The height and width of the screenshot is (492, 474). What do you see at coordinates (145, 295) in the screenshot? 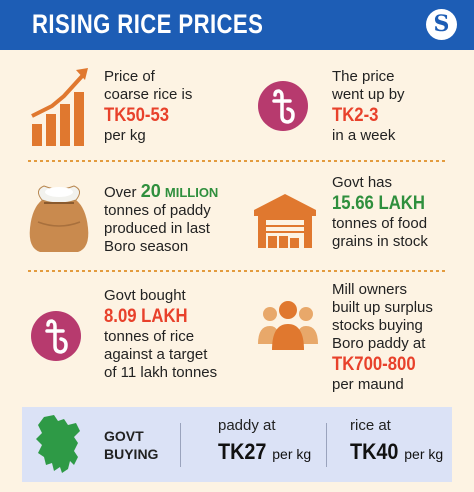
I see `govt-bought-line1: Govt bought` at bounding box center [145, 295].